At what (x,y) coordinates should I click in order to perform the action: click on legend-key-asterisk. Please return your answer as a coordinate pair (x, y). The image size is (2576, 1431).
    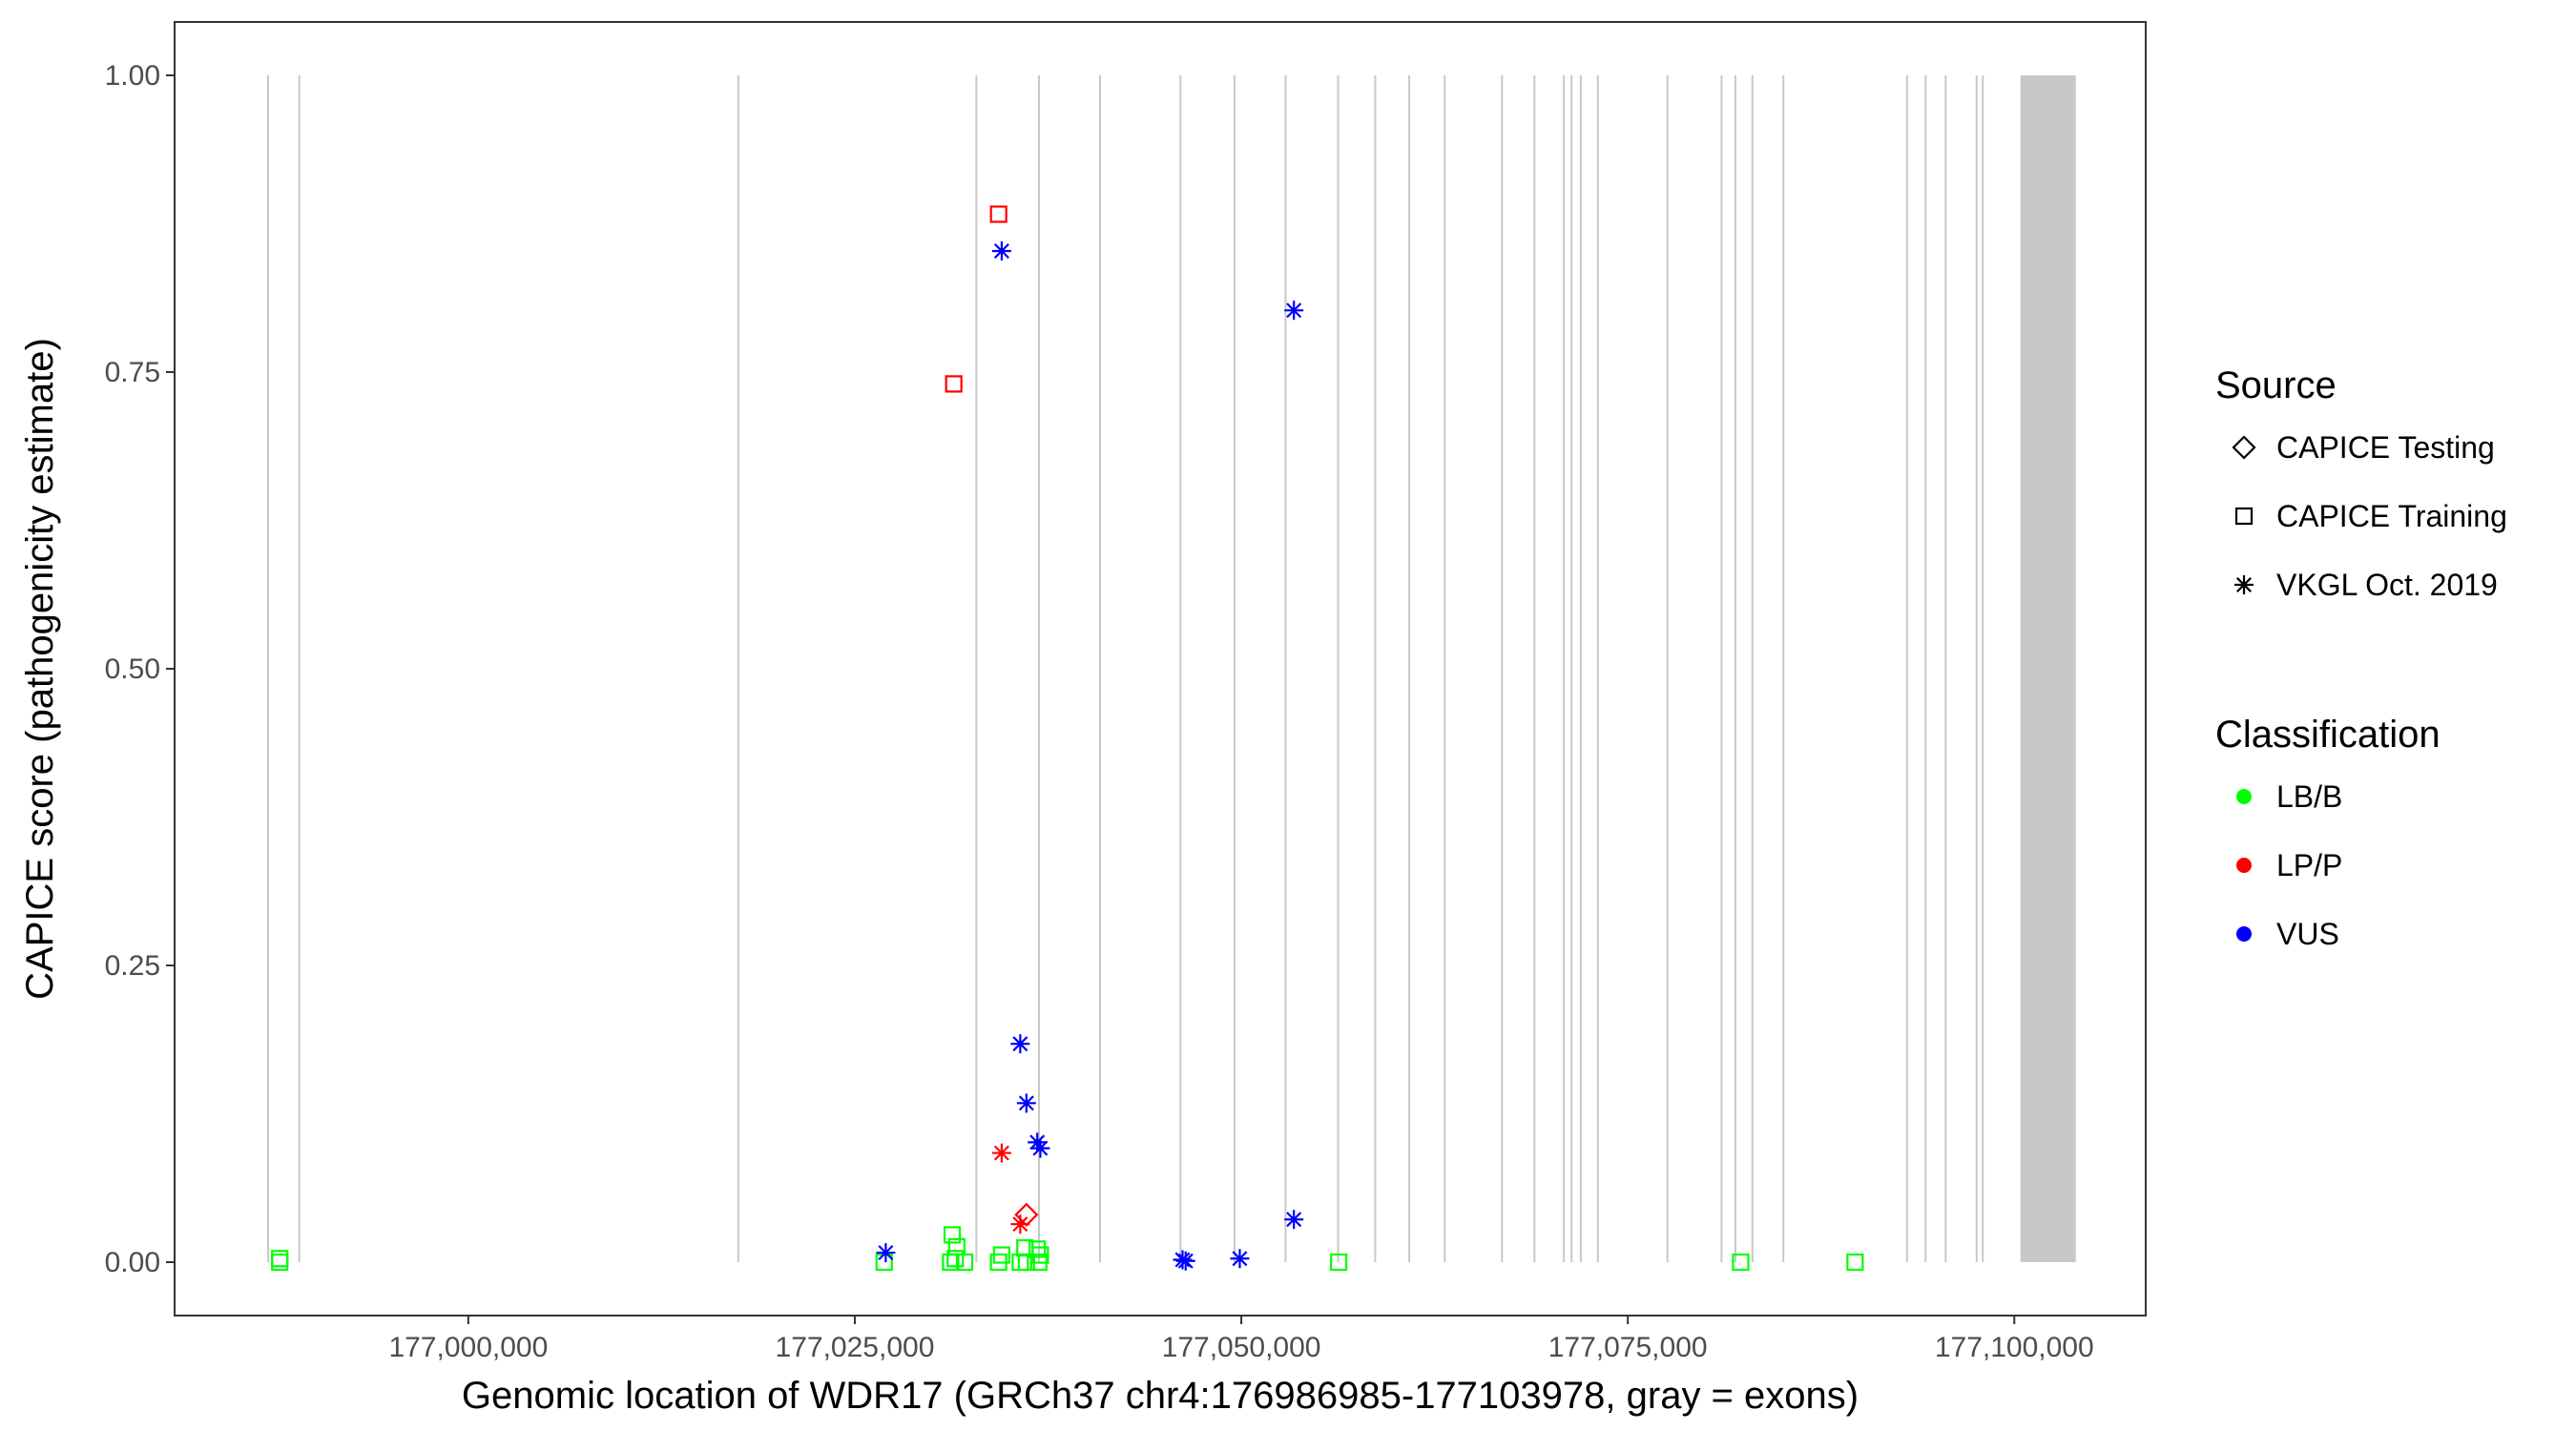
    Looking at the image, I should click on (2244, 584).